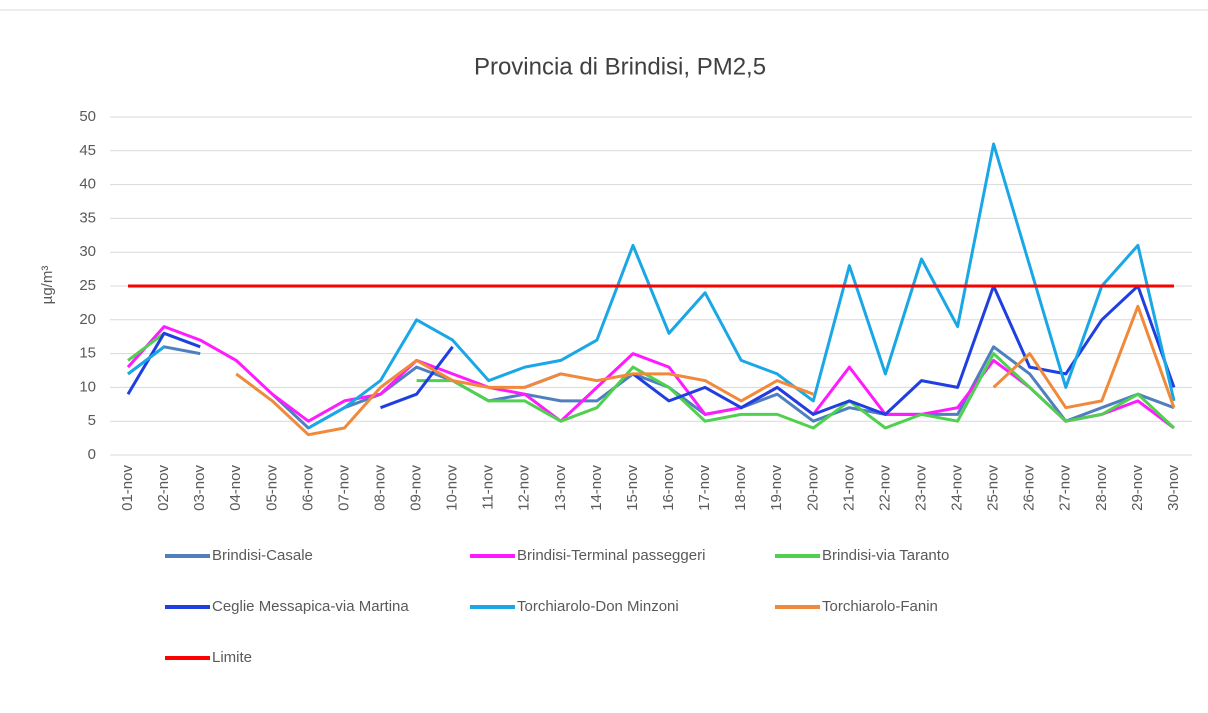 Image resolution: width=1208 pixels, height=713 pixels. I want to click on x-tick-label: 21-nov, so click(848, 488).